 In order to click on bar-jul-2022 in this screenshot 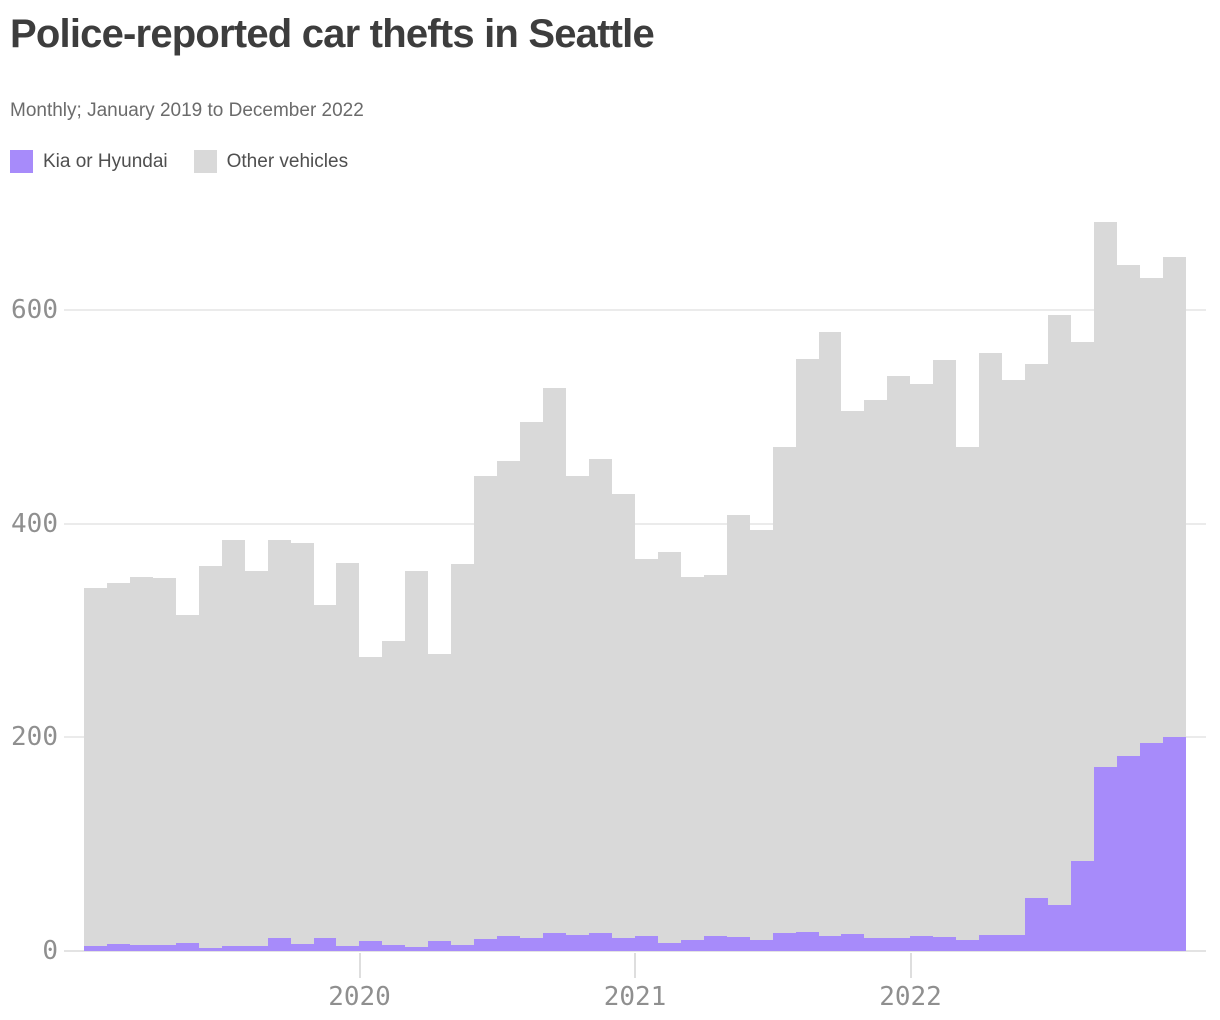, I will do `click(1059, 632)`.